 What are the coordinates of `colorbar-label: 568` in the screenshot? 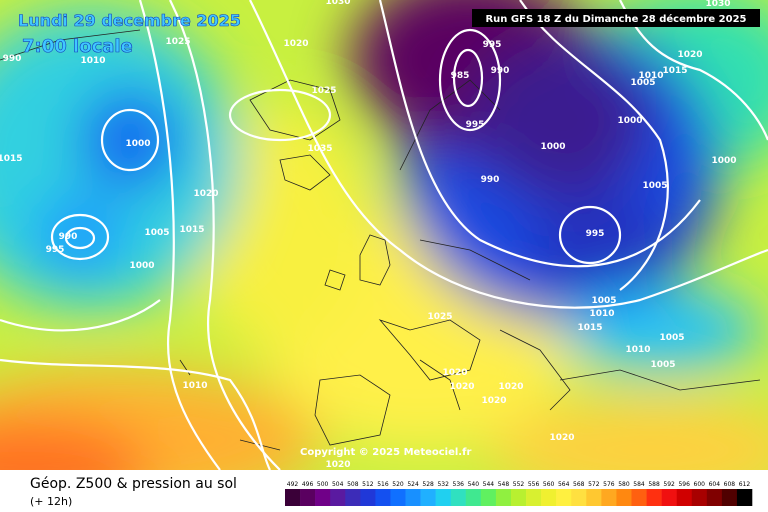 It's located at (579, 484).